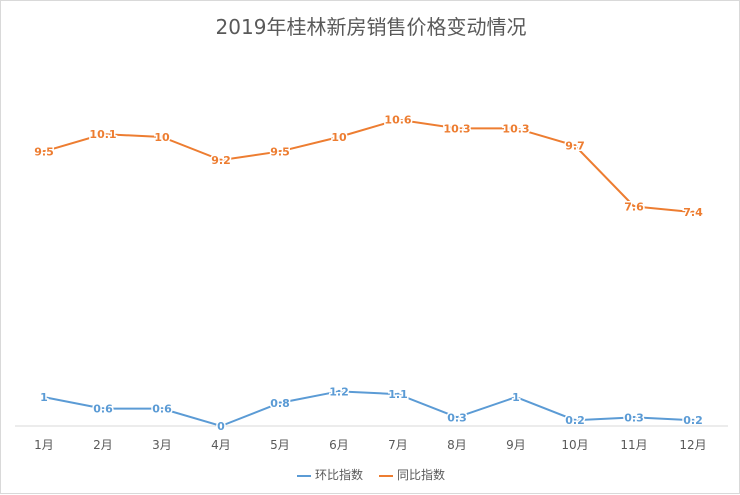 Image resolution: width=740 pixels, height=495 pixels. I want to click on data-label: 7.4, so click(693, 212).